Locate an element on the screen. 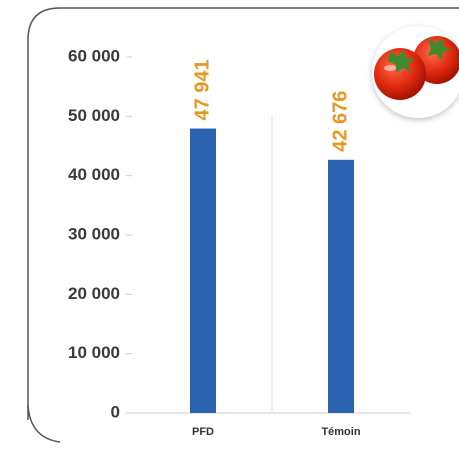 This screenshot has height=450, width=459. y-tick-label: 40 000 is located at coordinates (94, 174).